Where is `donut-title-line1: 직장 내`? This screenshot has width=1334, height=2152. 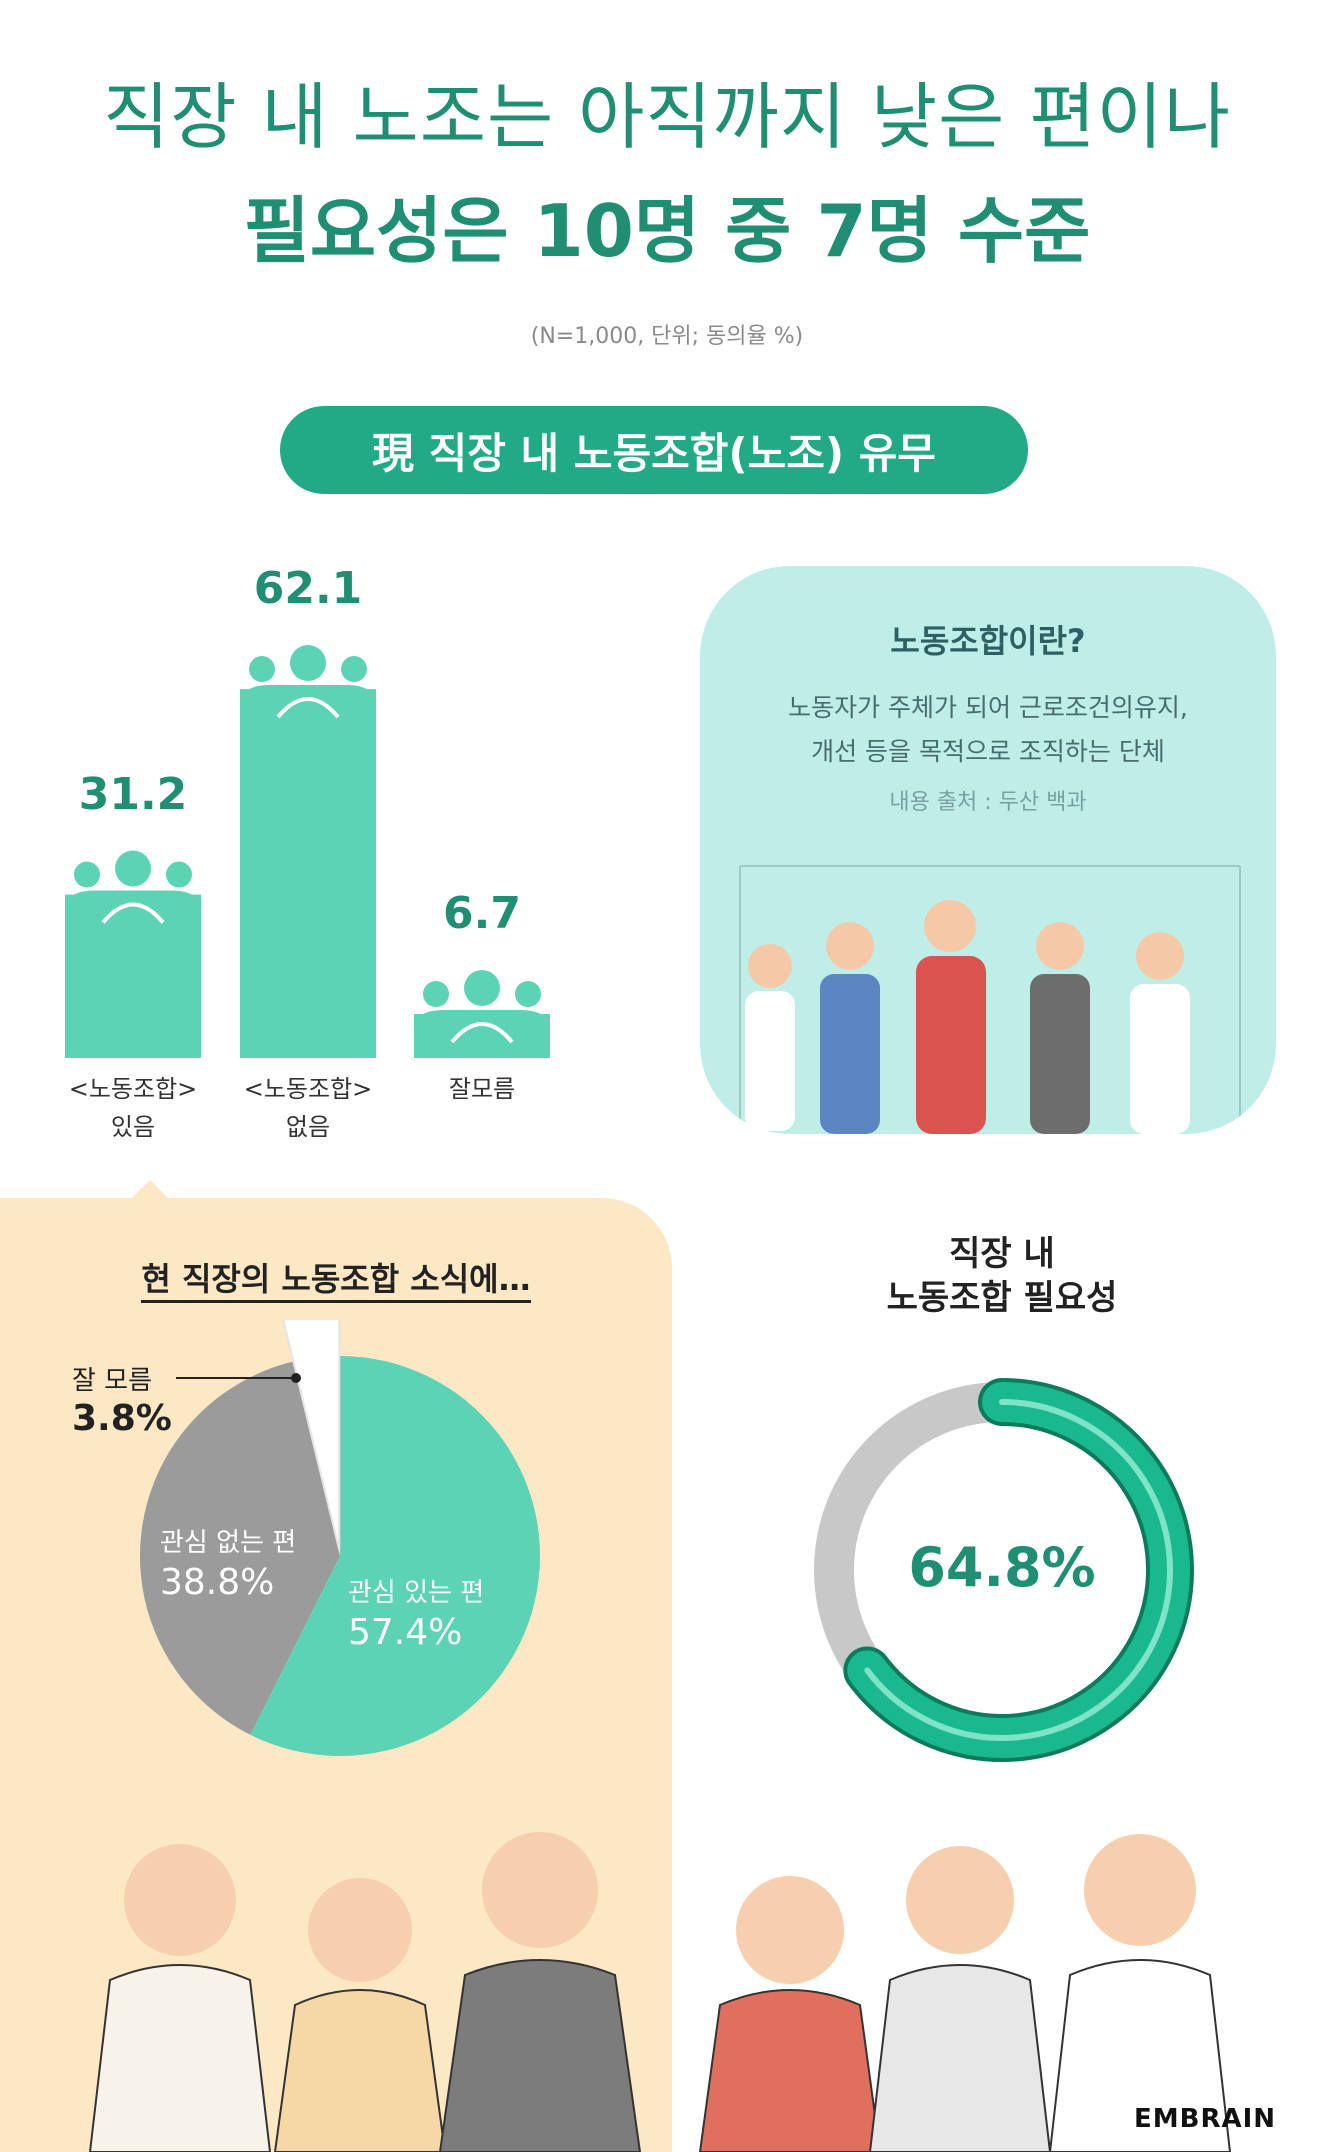
donut-title-line1: 직장 내 is located at coordinates (1002, 1254).